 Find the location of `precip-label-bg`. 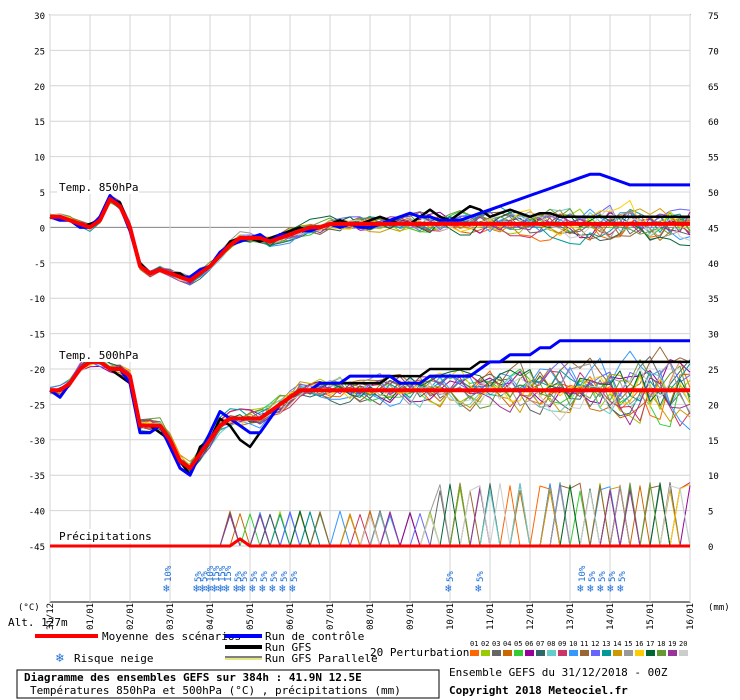

precip-label-bg is located at coordinates (103, 536).